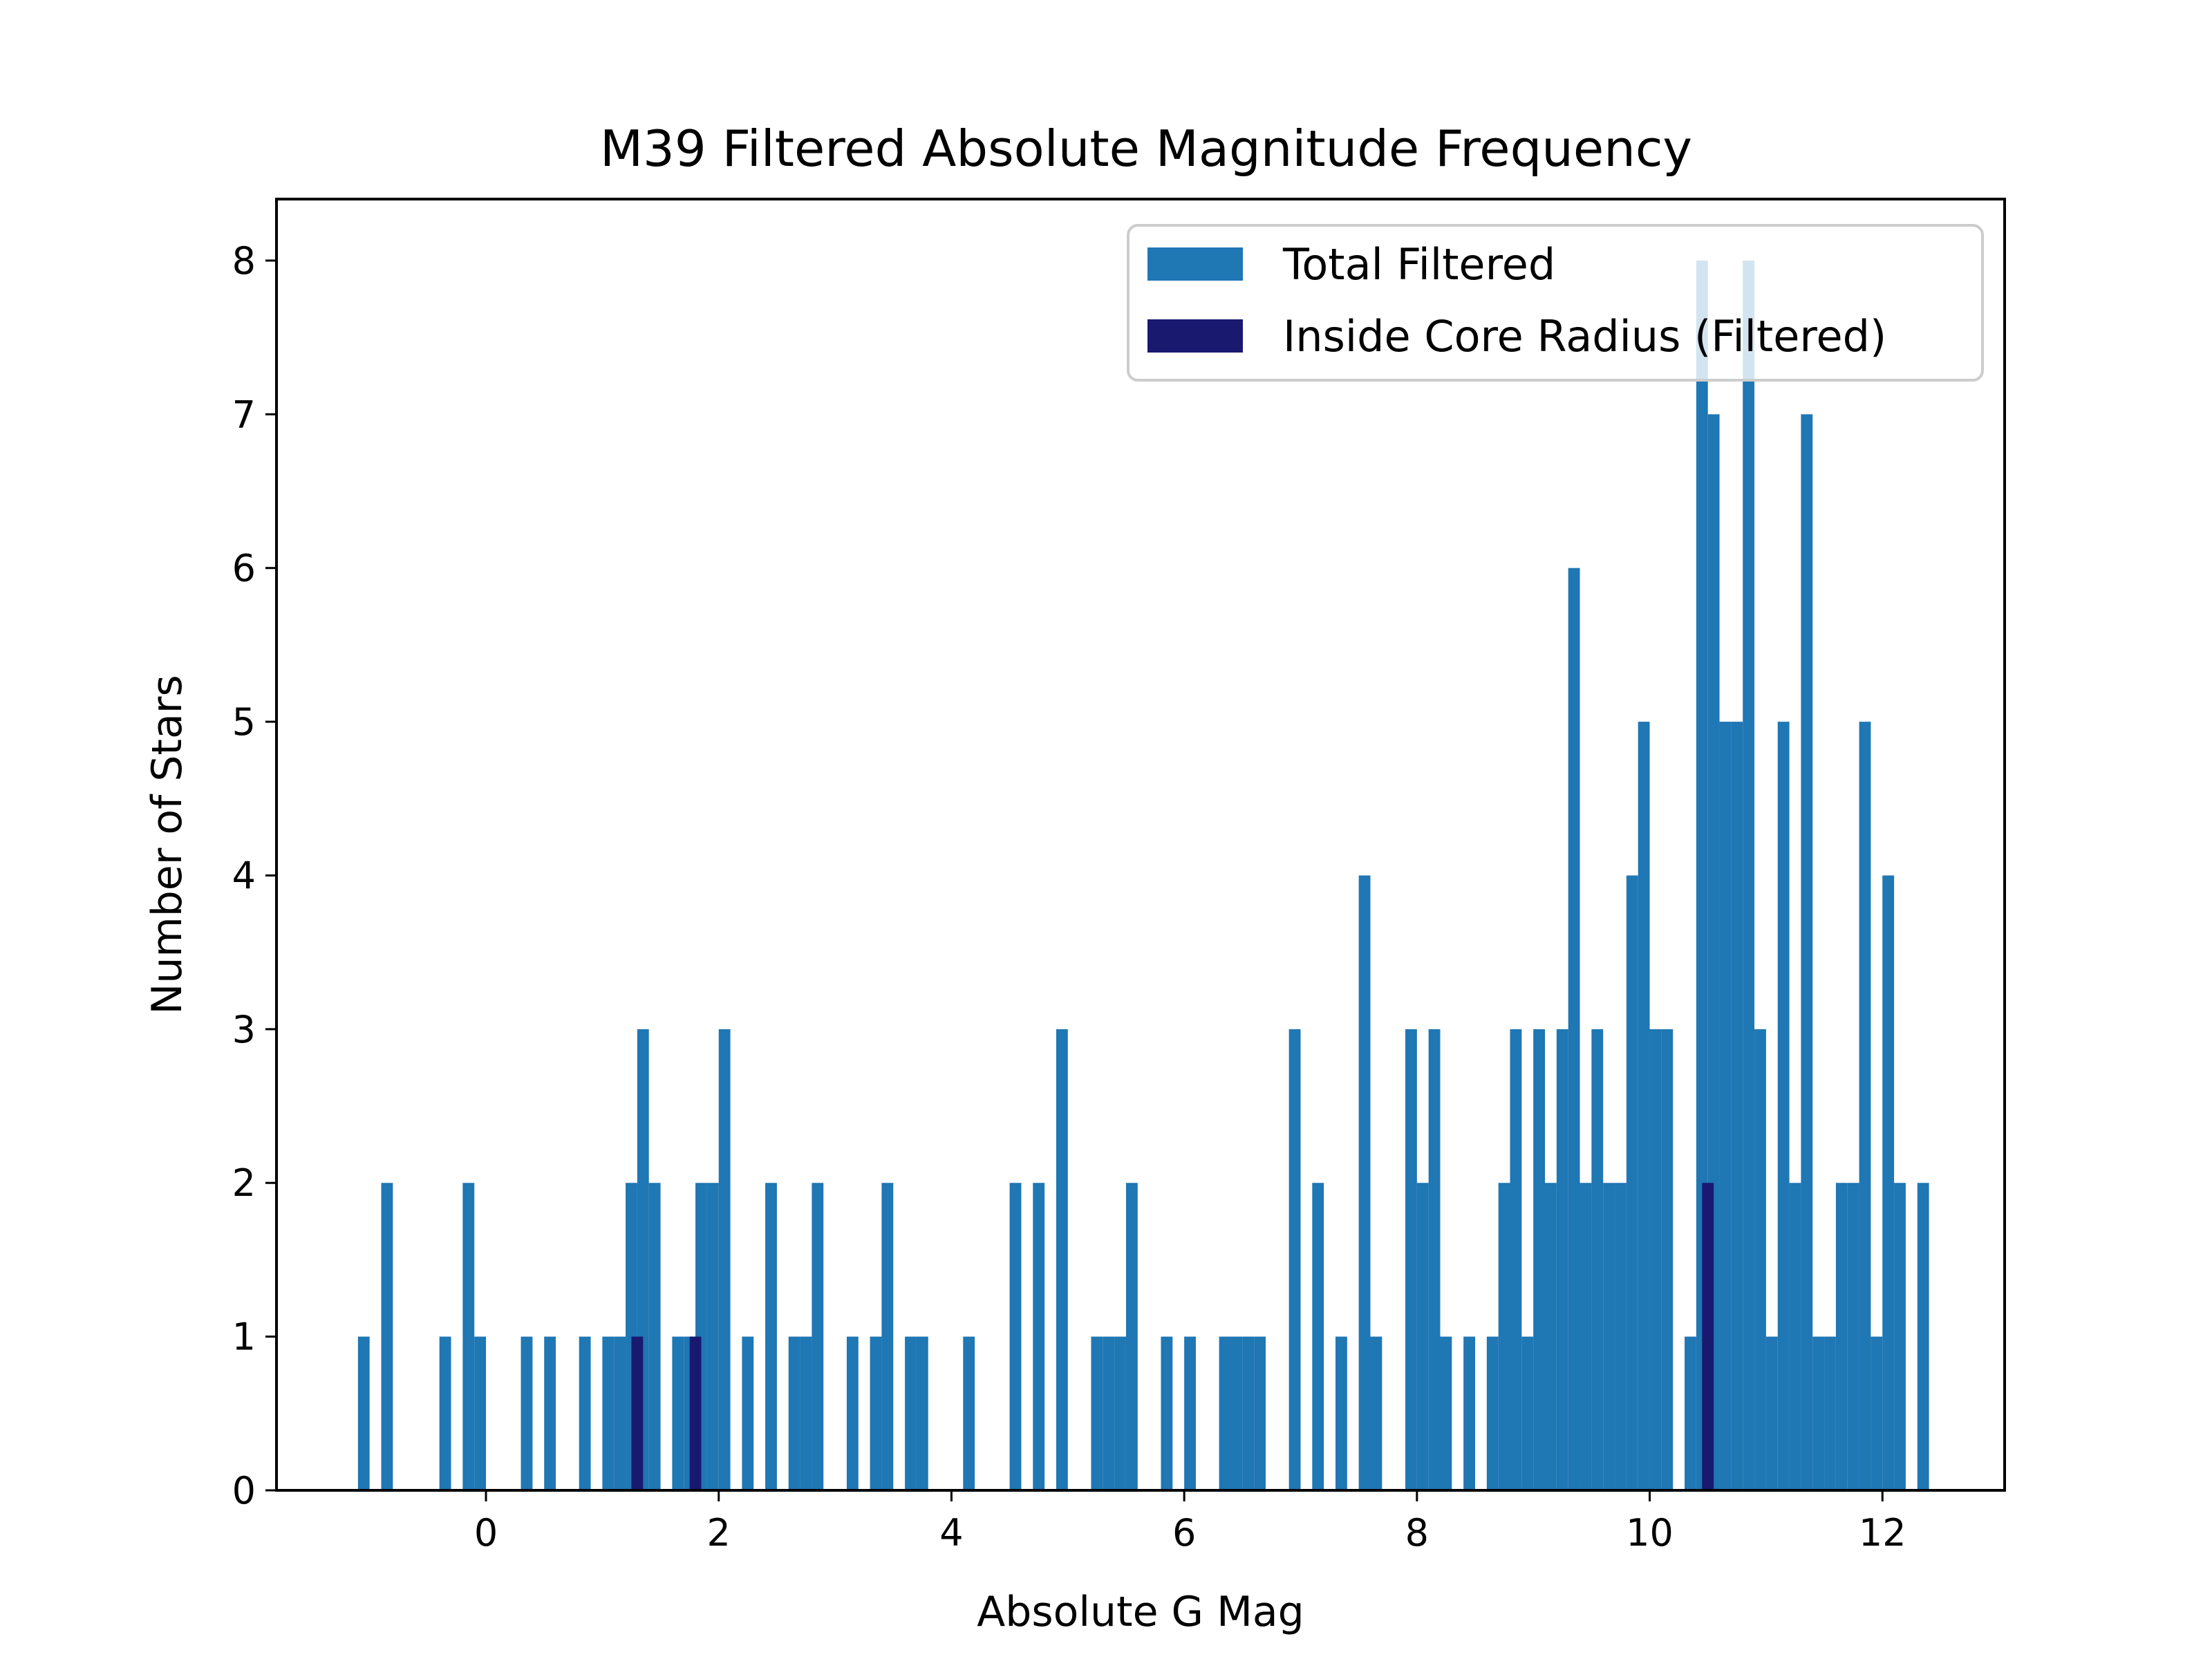 The image size is (2212, 1659). Describe the element at coordinates (244, 1490) in the screenshot. I see `y-tick-label-0: 0` at that location.